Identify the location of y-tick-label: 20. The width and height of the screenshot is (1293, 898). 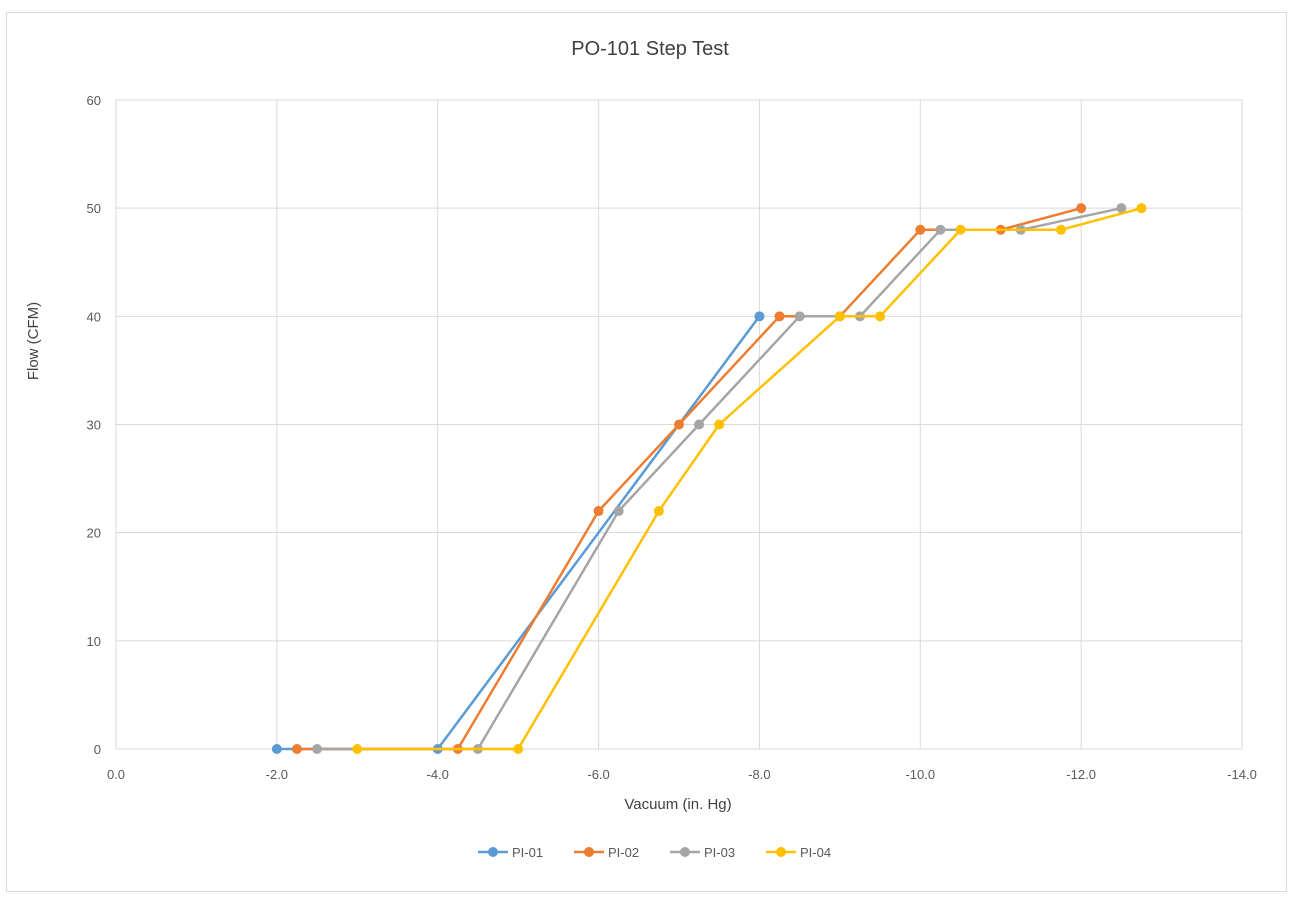
(94, 533).